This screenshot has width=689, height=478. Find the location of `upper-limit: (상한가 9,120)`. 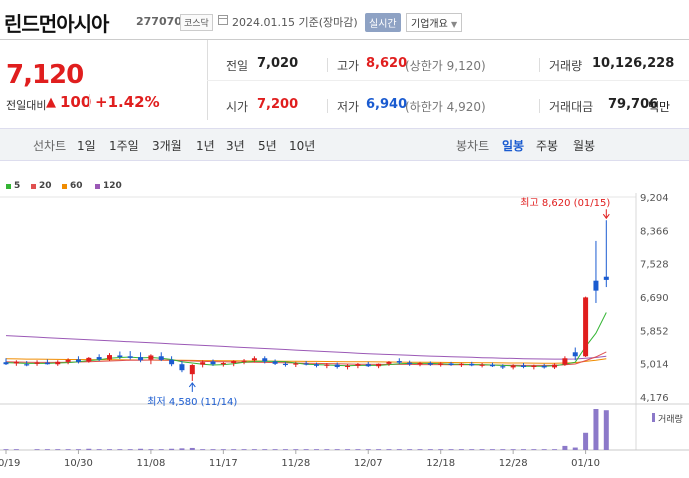

upper-limit: (상한가 9,120) is located at coordinates (445, 66).